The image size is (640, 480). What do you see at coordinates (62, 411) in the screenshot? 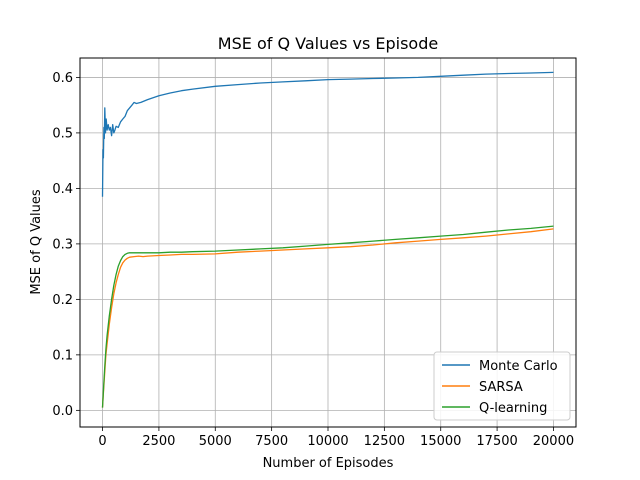
I see `y-tick-label: 0.0` at bounding box center [62, 411].